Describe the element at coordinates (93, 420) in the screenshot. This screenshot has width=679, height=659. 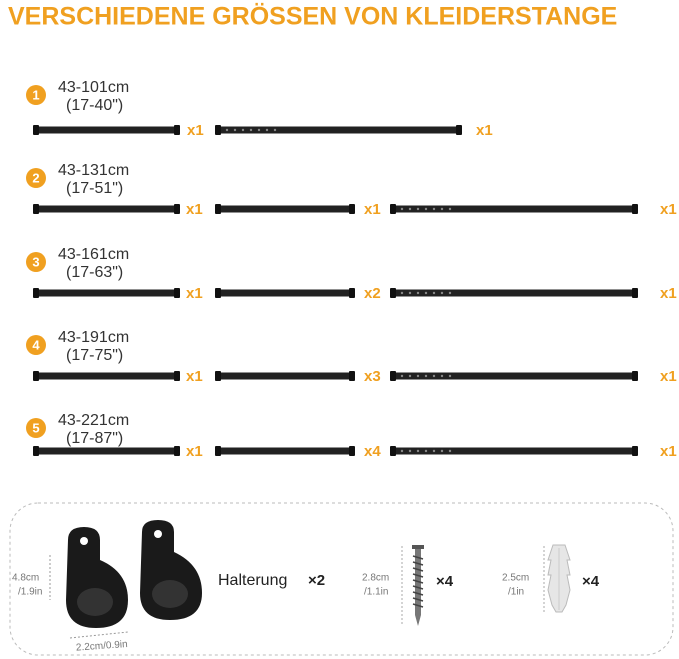
I see `size-length: 43-221cm` at that location.